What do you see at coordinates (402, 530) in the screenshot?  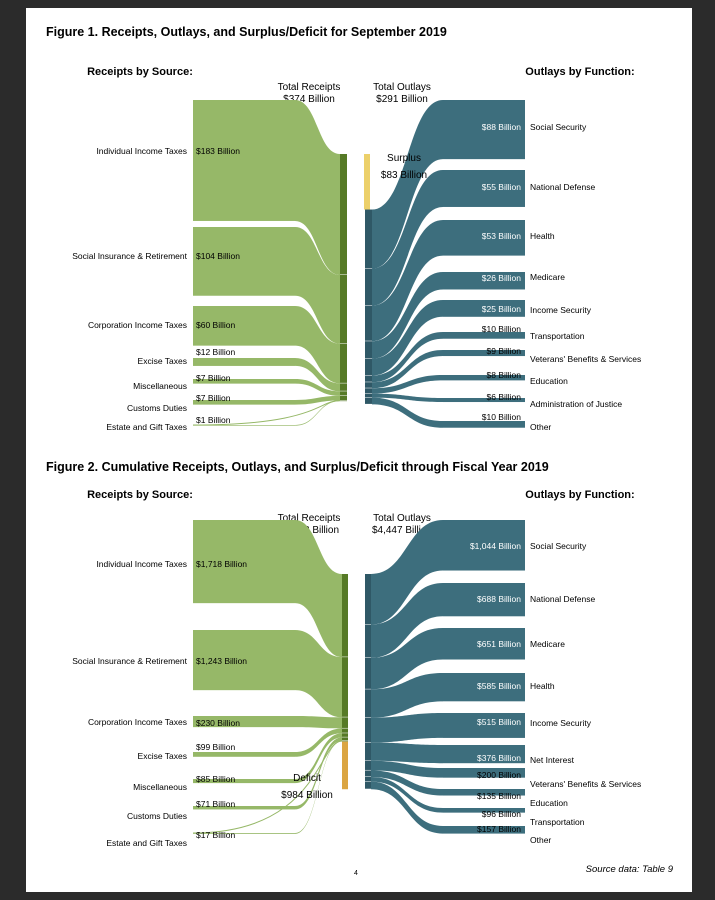 I see `fig2-total-outlays-value: $4,447 Billion` at bounding box center [402, 530].